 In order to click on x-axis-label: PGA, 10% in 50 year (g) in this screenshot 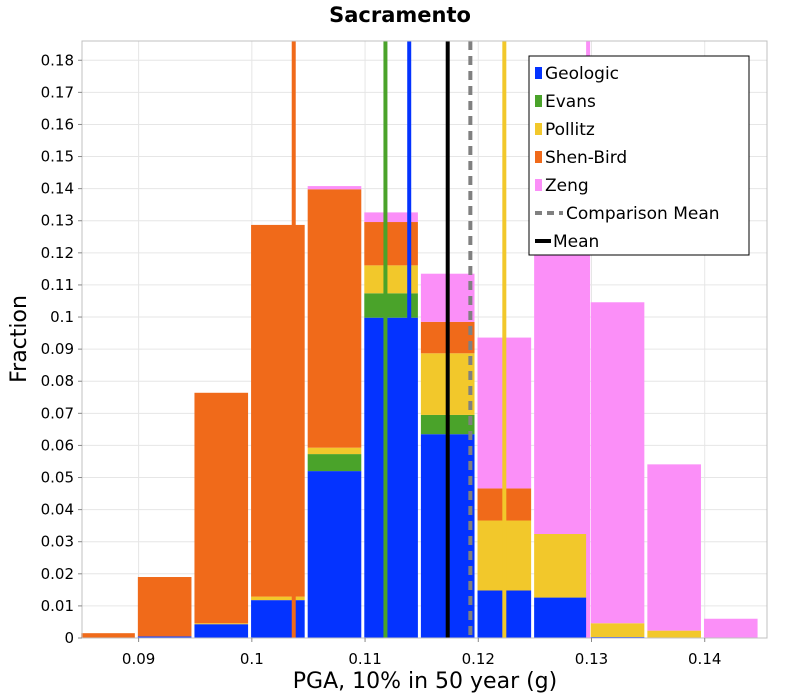, I will do `click(425, 681)`.